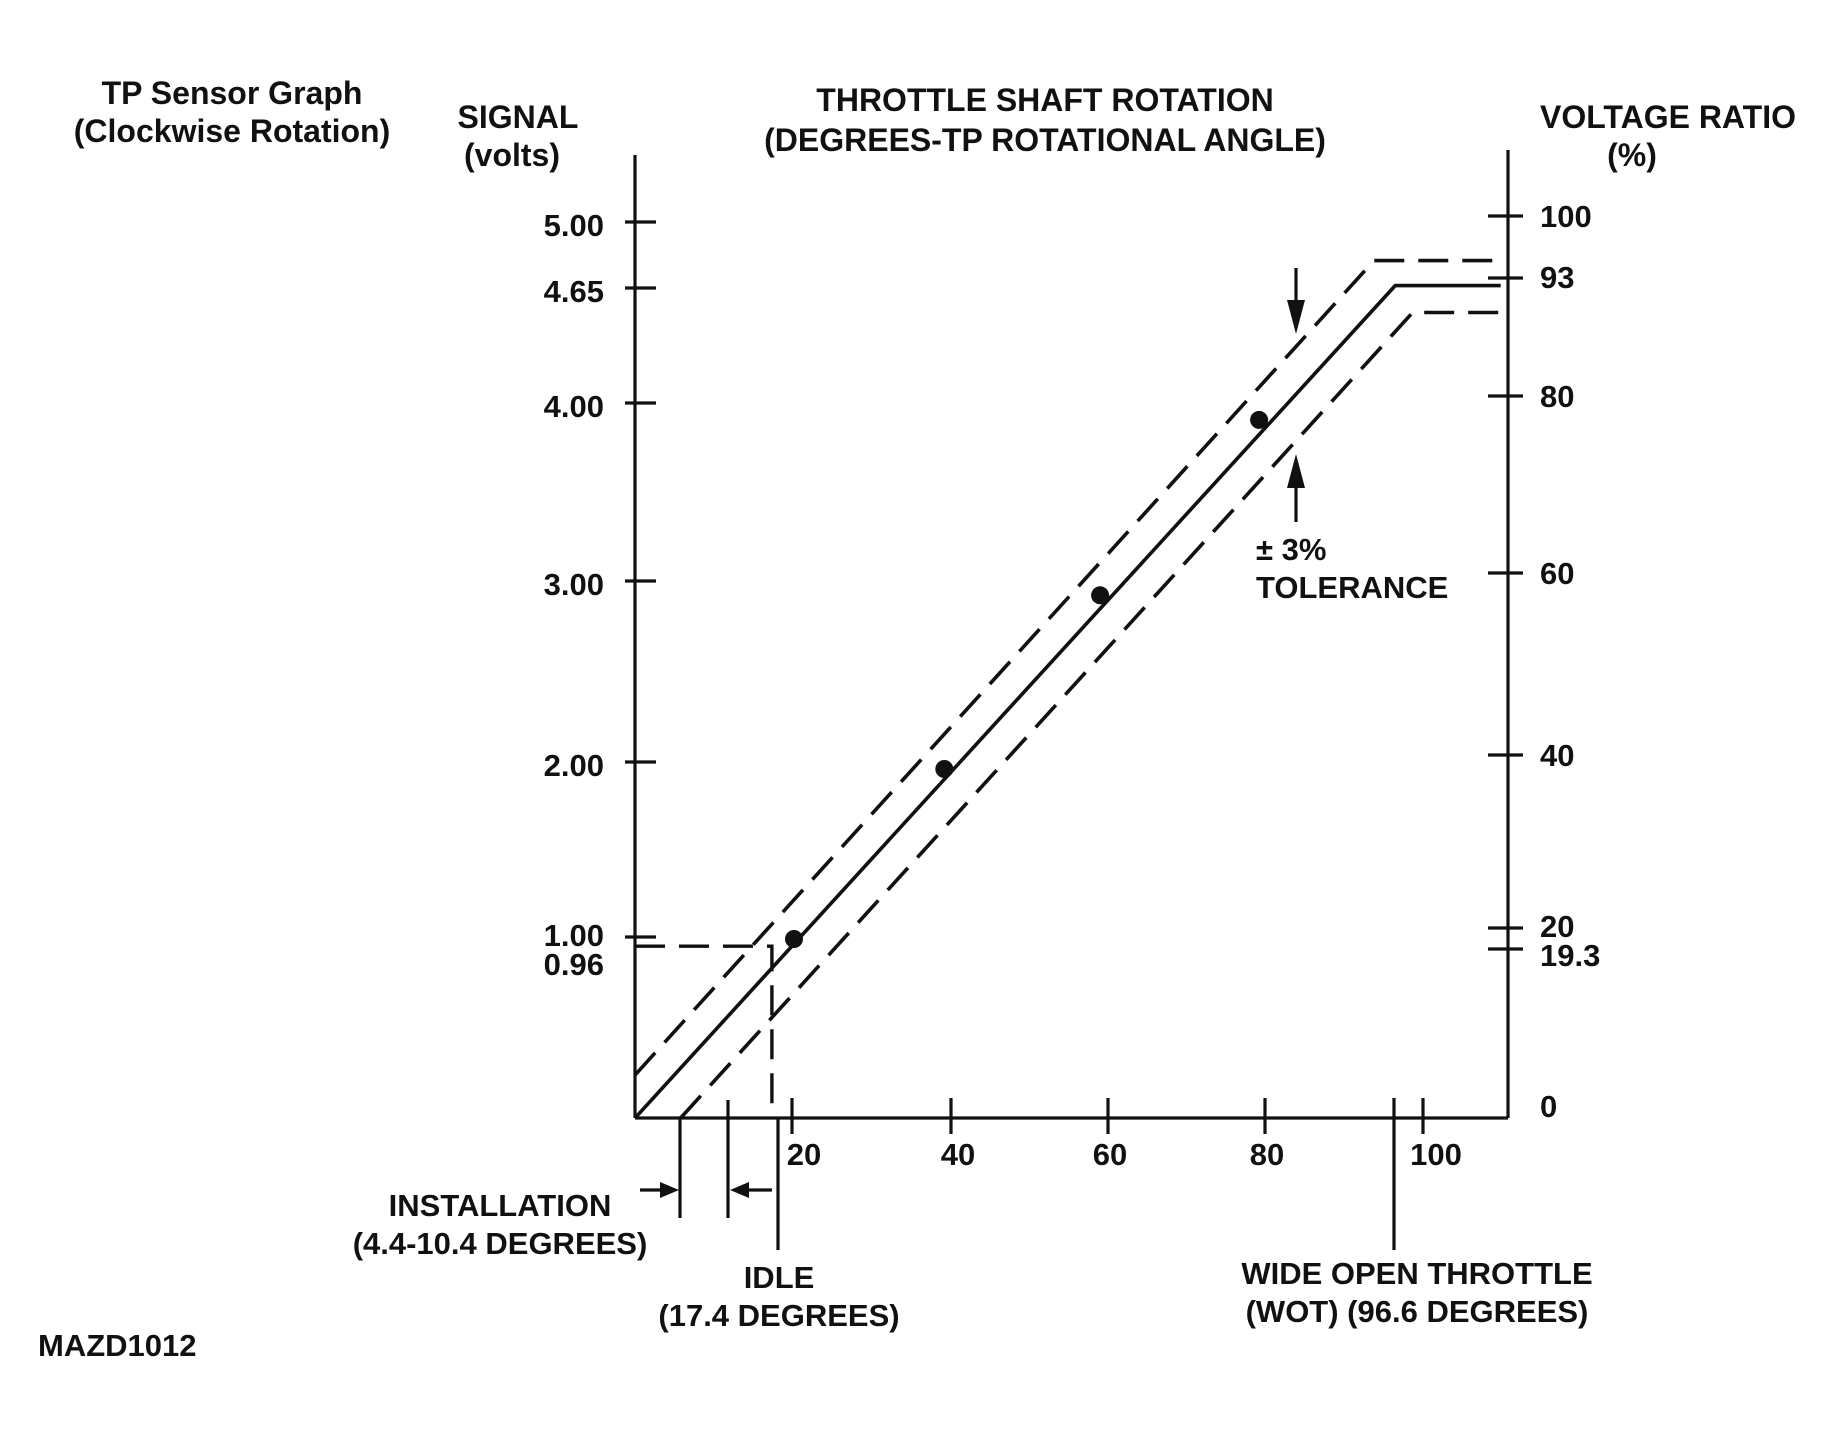 This screenshot has width=1821, height=1429. I want to click on left-tick-label: 3.00, so click(574, 584).